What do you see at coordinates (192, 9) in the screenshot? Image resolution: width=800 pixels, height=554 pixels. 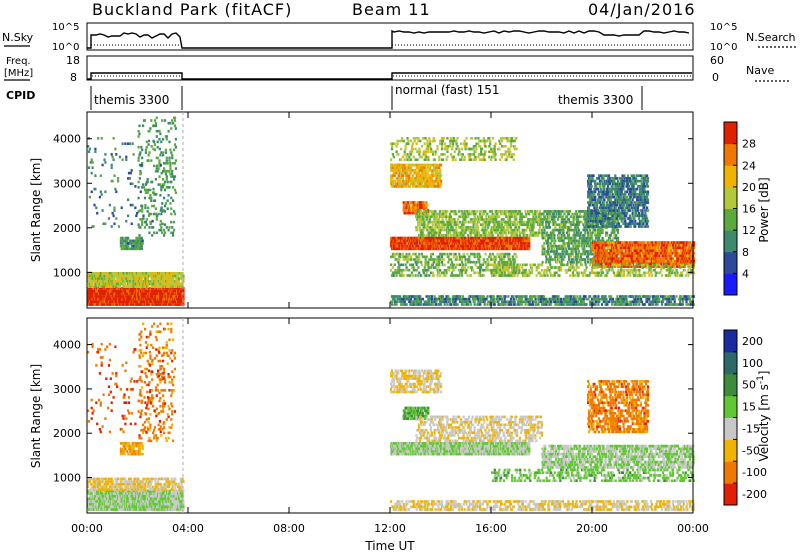 I see `station-title: Buckland Park (fitACF)` at bounding box center [192, 9].